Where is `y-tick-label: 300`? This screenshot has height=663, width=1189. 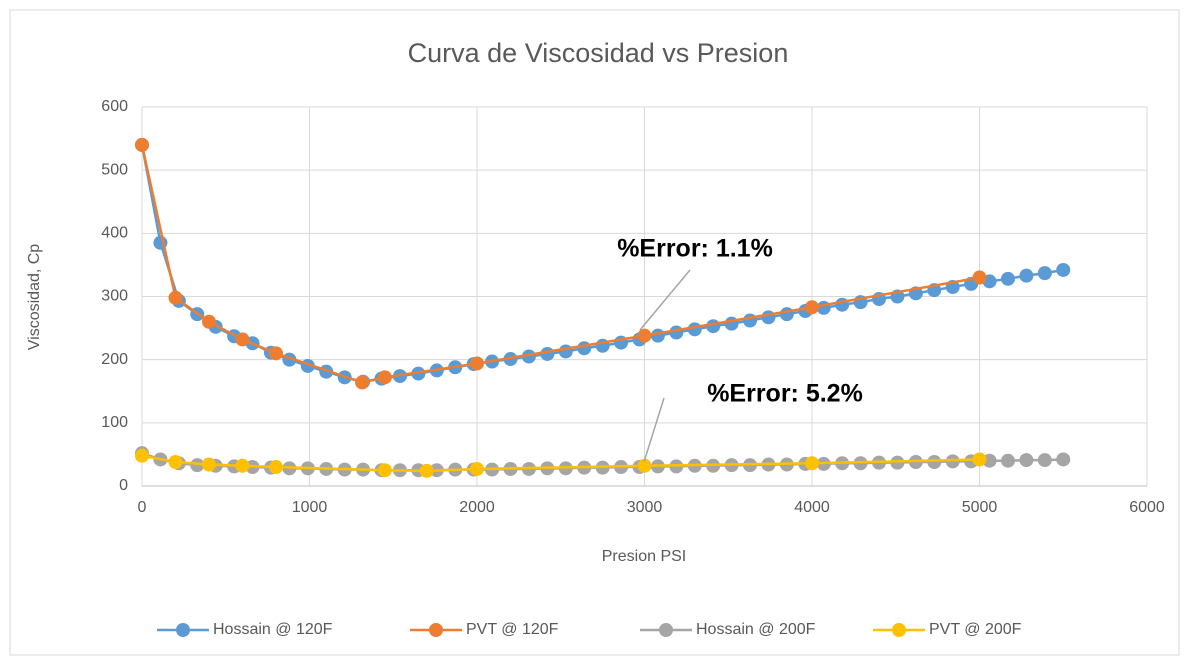
y-tick-label: 300 is located at coordinates (114, 296).